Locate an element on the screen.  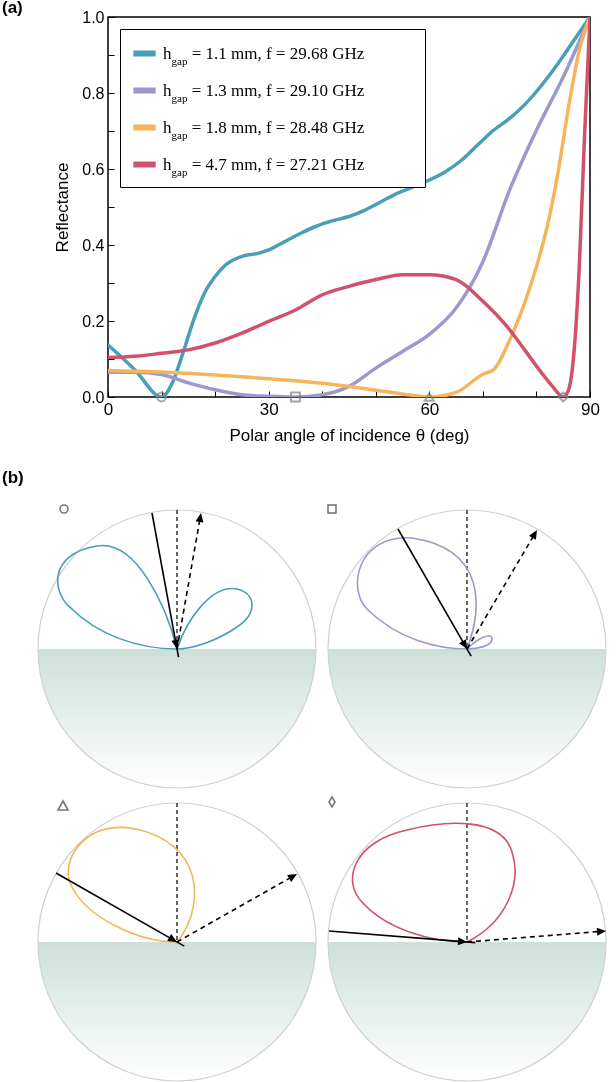
text: (a) is located at coordinates (12, 9).